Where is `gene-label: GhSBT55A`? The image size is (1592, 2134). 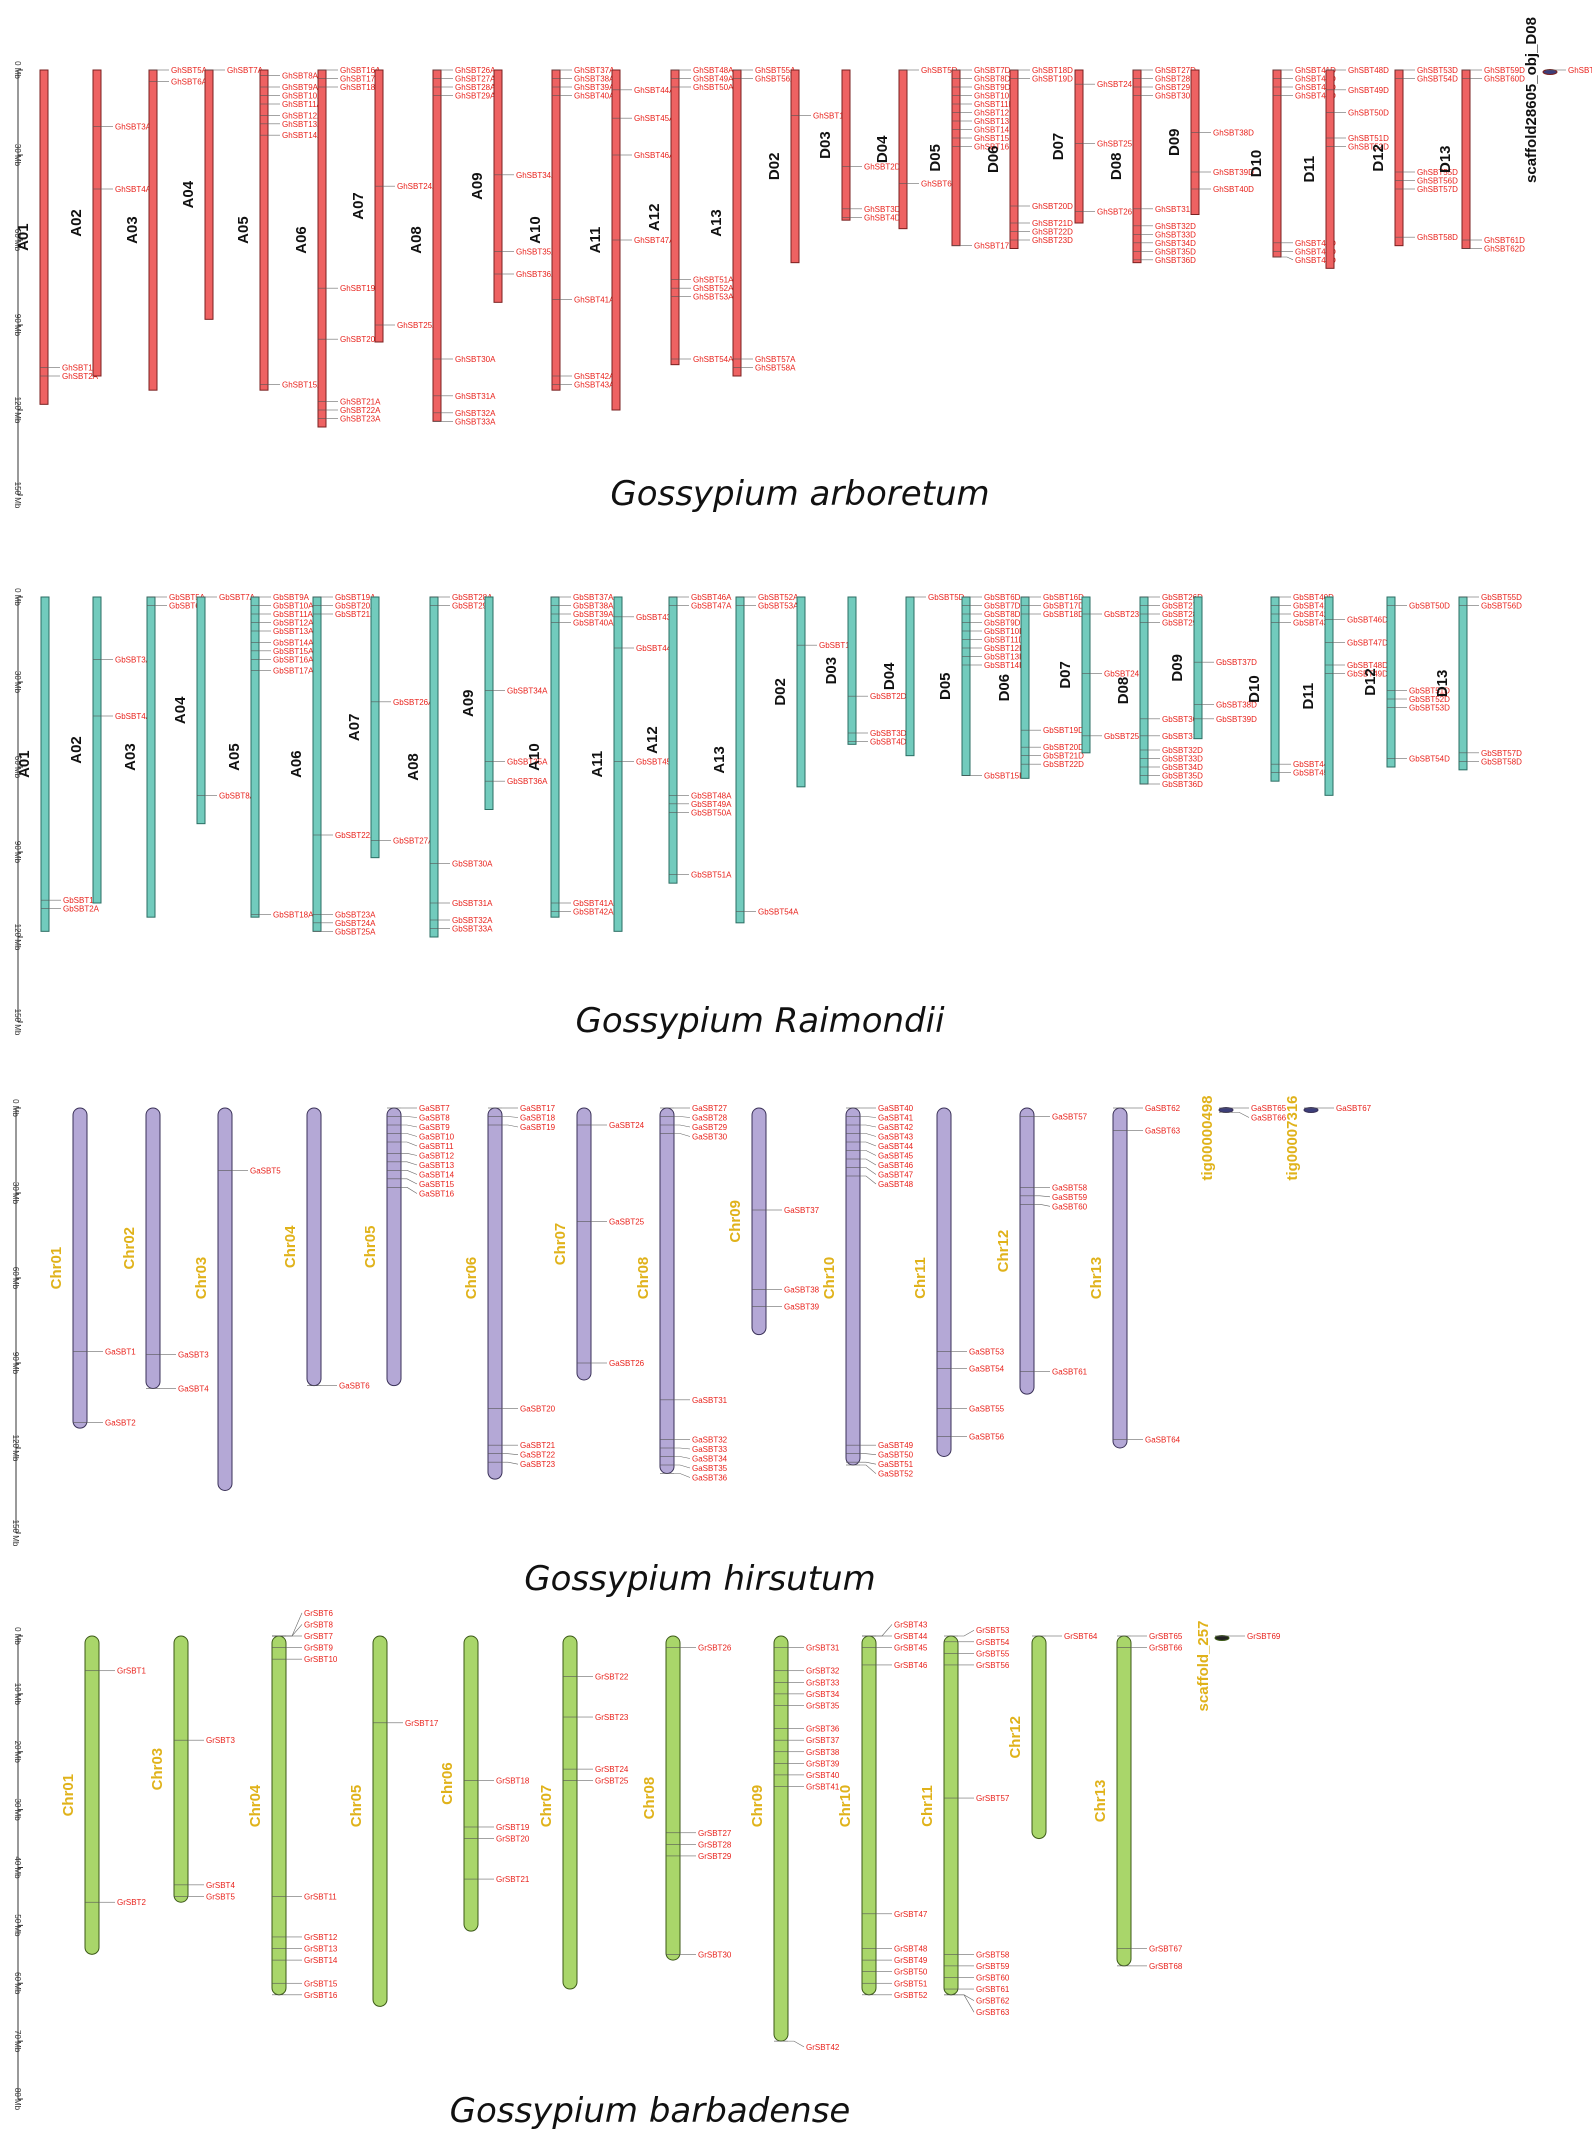 gene-label: GhSBT55A is located at coordinates (775, 70).